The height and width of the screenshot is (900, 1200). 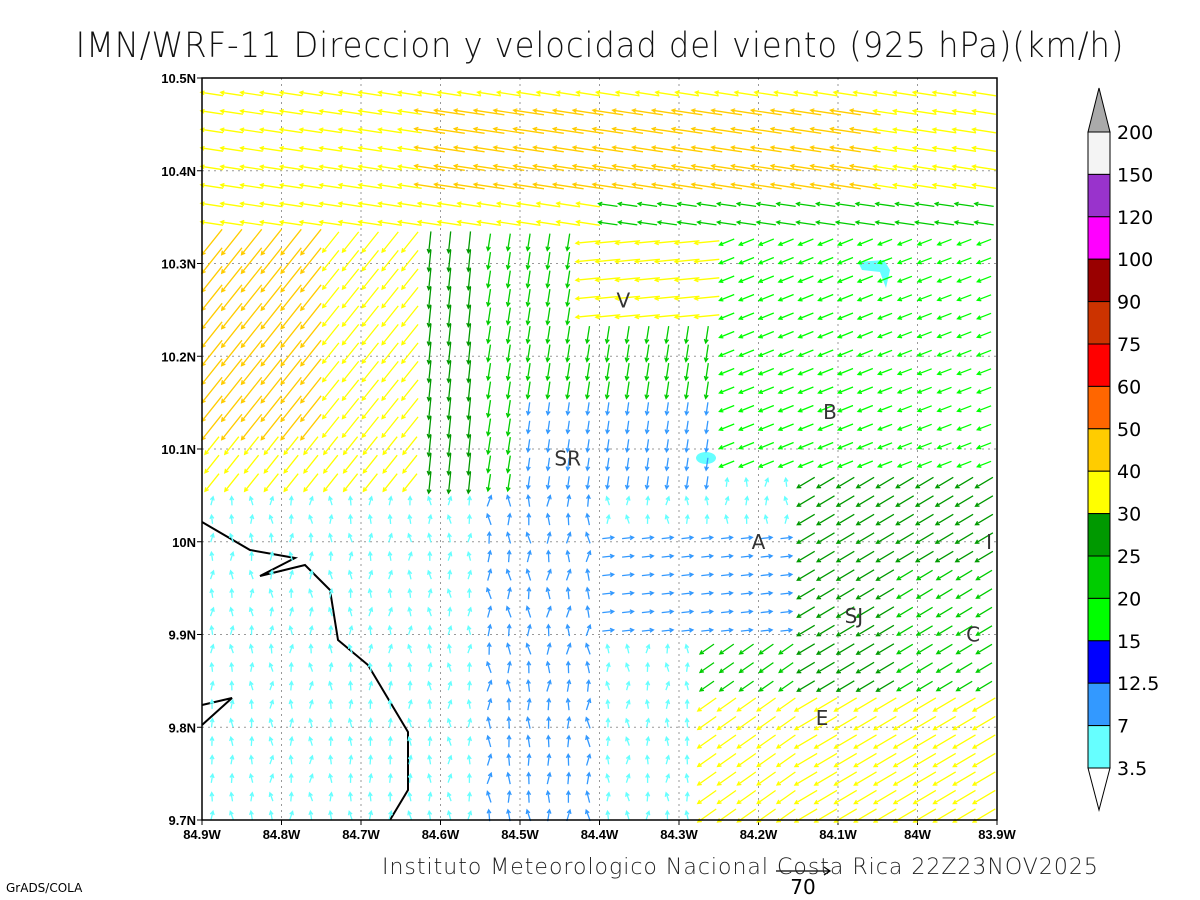 I want to click on y-tick-label: 10N, so click(x=184, y=542).